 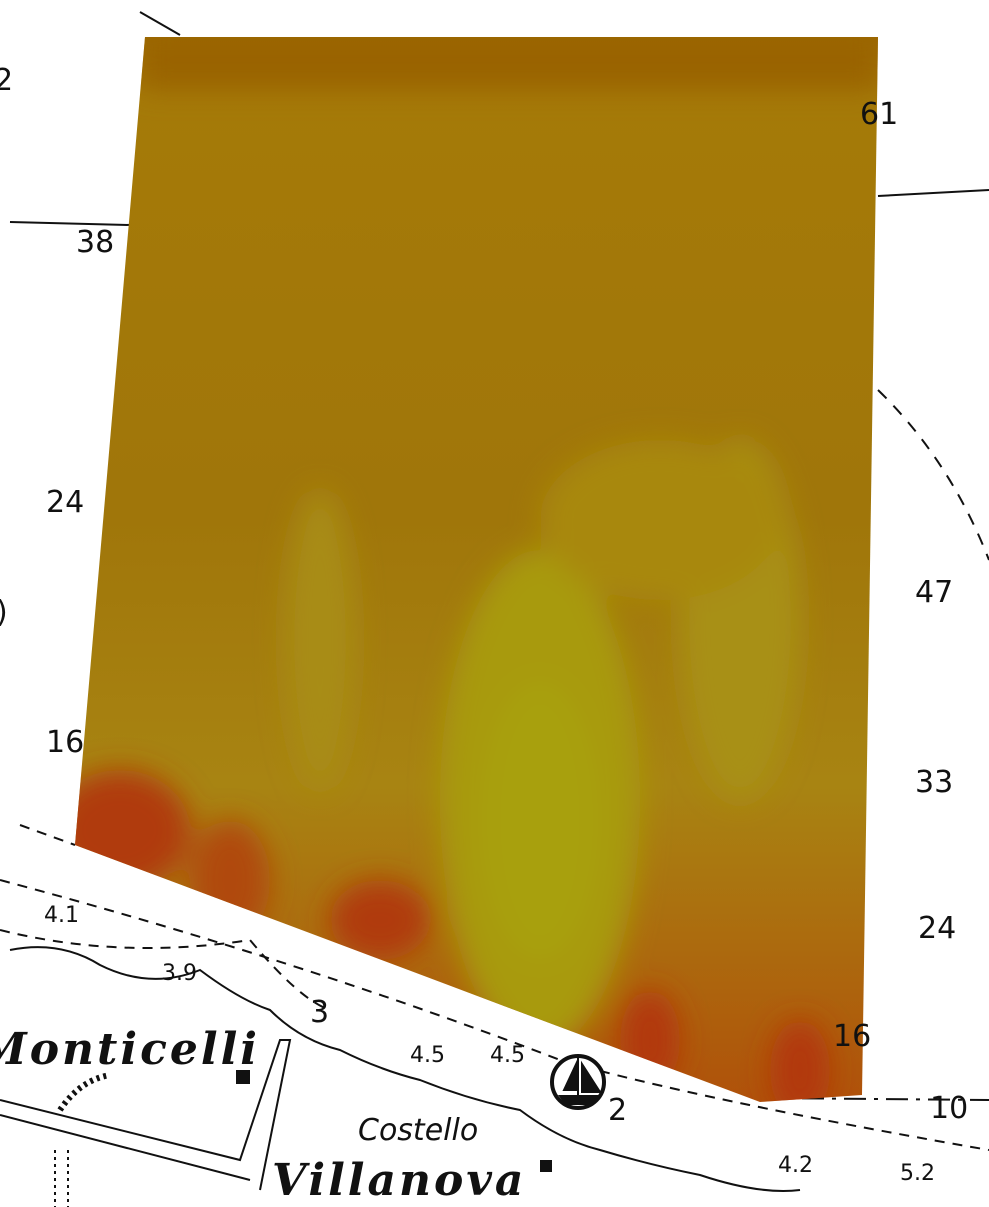 I want to click on depth-label: 3, so click(x=319, y=1012).